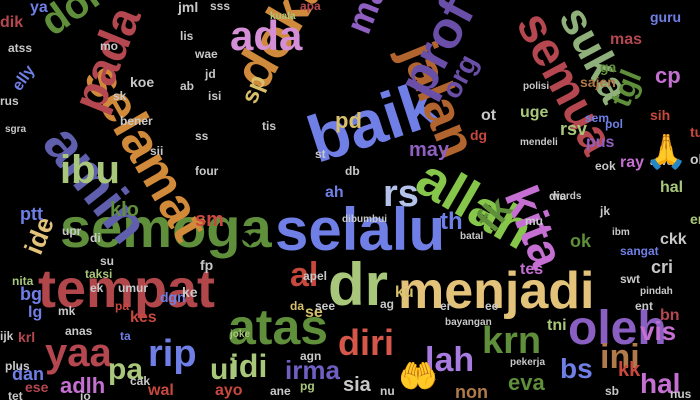 Image resolution: width=700 pixels, height=400 pixels. What do you see at coordinates (310, 6) in the screenshot?
I see `word: apa` at bounding box center [310, 6].